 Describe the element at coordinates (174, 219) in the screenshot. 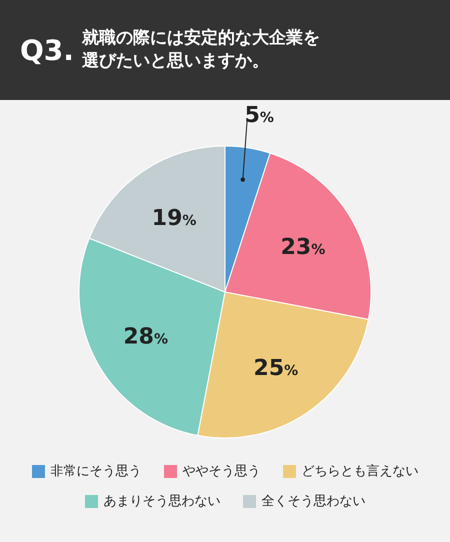

I see `data-label: 19%` at that location.